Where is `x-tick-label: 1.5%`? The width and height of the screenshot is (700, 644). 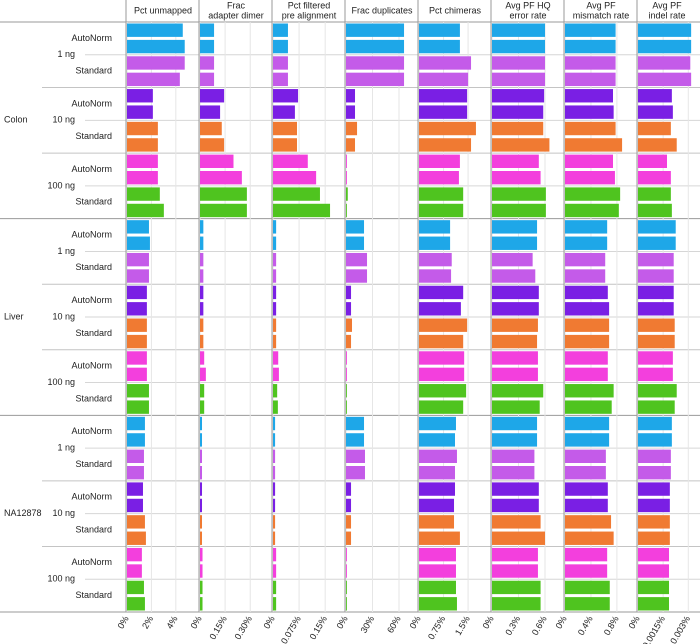
x-tick-label: 1.5% is located at coordinates (462, 625).